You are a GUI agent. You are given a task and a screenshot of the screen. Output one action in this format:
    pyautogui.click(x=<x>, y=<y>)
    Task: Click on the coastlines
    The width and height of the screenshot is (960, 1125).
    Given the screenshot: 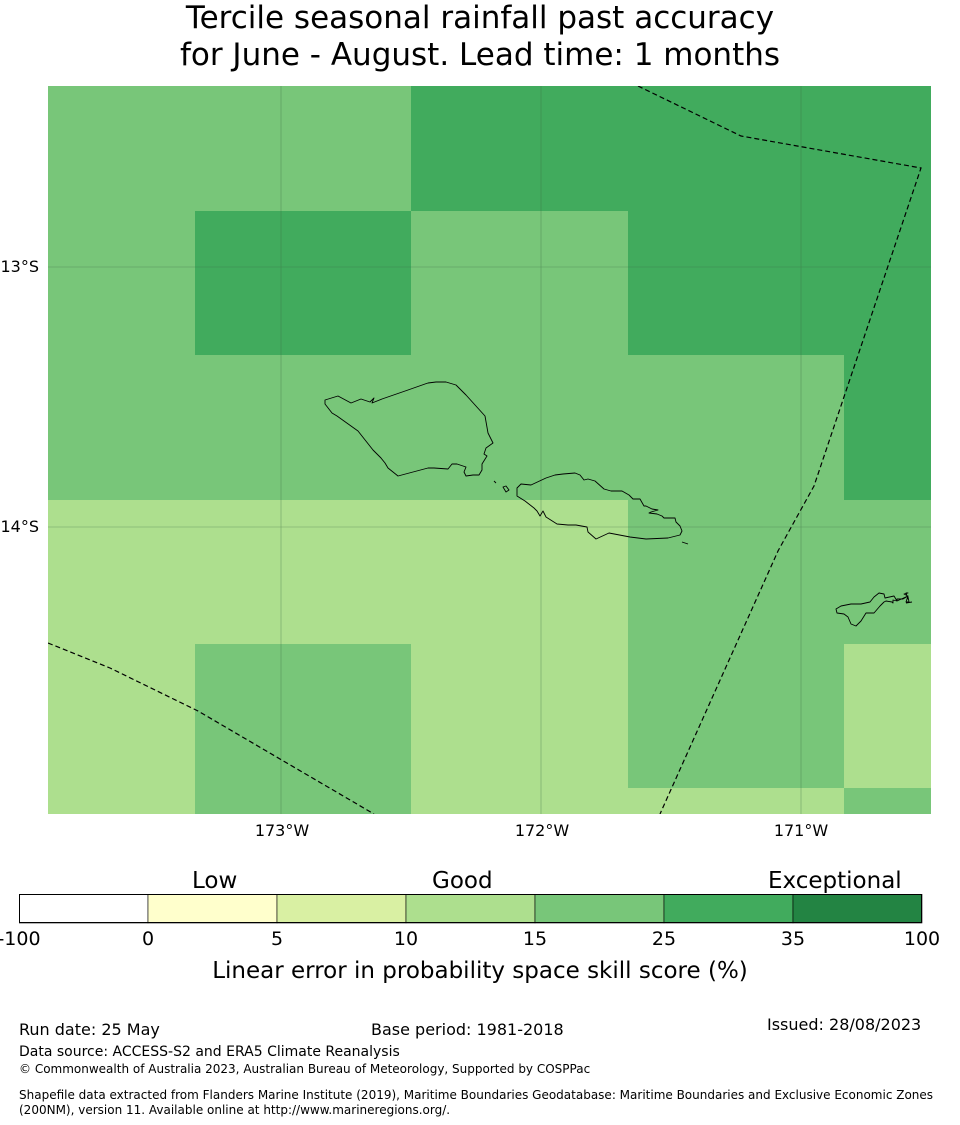 What is the action you would take?
    pyautogui.click(x=618, y=504)
    